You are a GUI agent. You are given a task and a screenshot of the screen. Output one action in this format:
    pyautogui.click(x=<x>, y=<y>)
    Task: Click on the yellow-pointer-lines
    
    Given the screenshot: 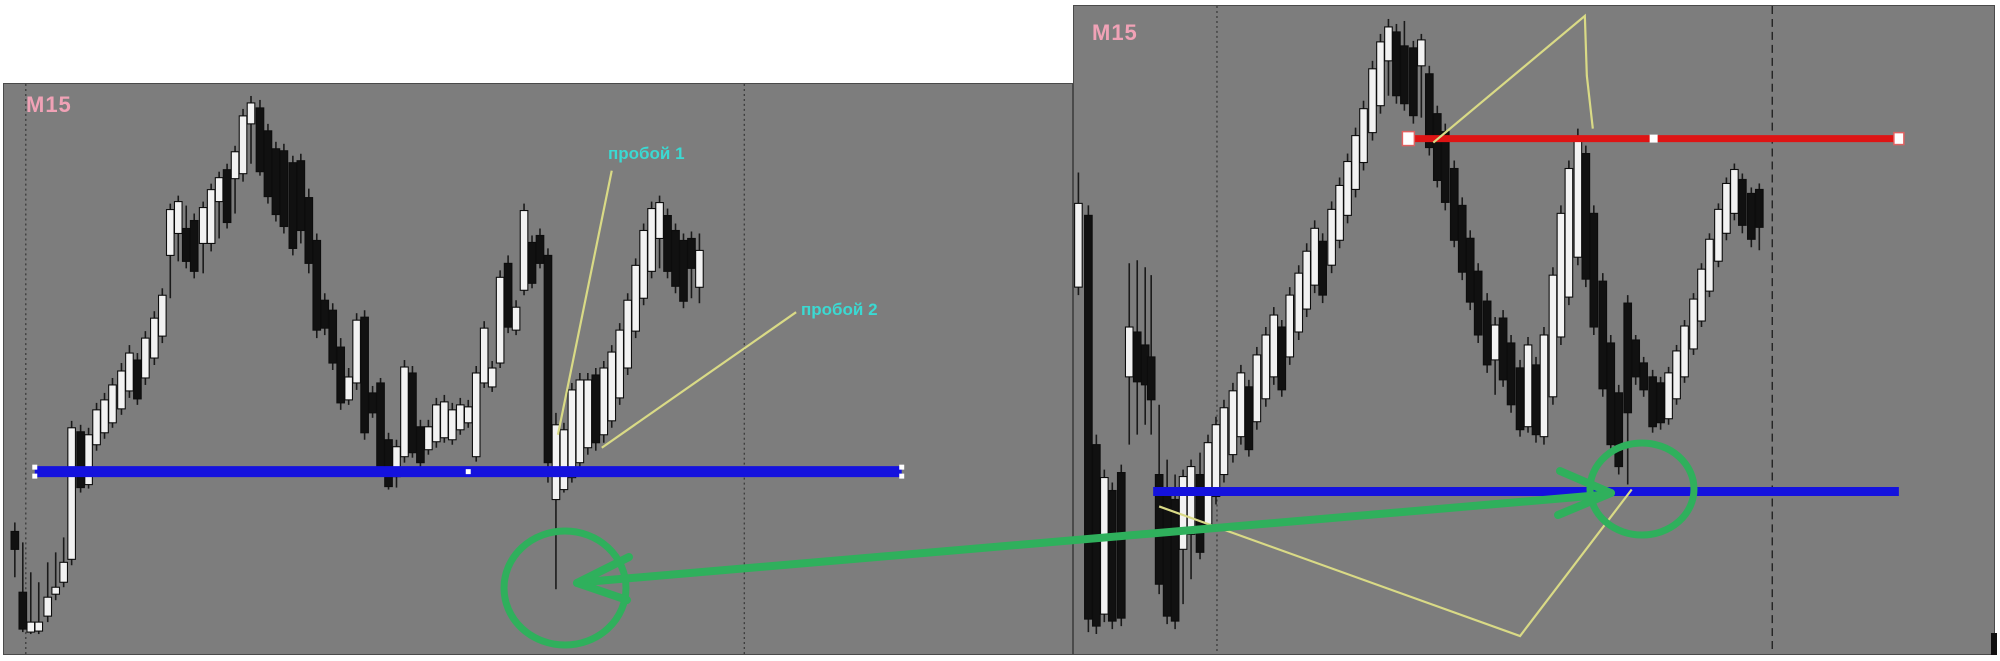 What is the action you would take?
    pyautogui.click(x=676, y=309)
    